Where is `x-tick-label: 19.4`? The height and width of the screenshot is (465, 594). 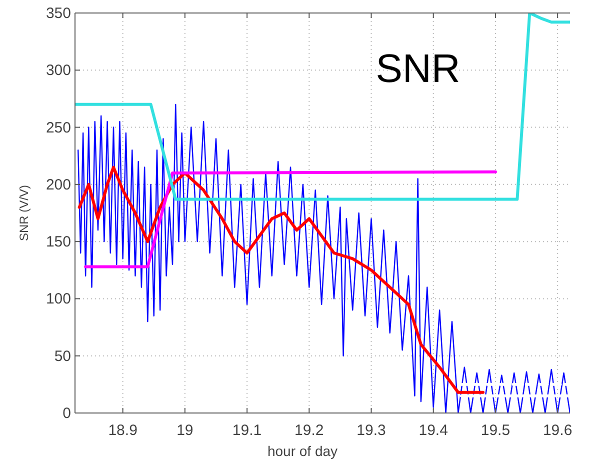
x-tick-label: 19.4 is located at coordinates (433, 430).